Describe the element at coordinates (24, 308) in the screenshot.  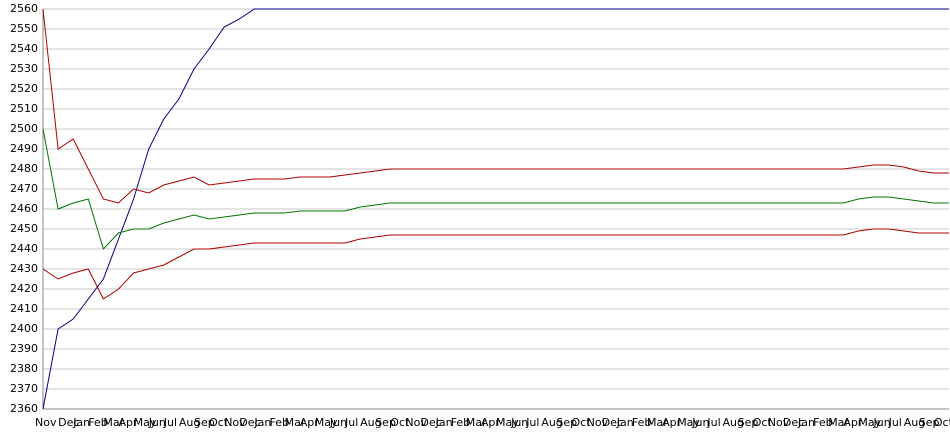
I see `y-tick-label: 2410` at that location.